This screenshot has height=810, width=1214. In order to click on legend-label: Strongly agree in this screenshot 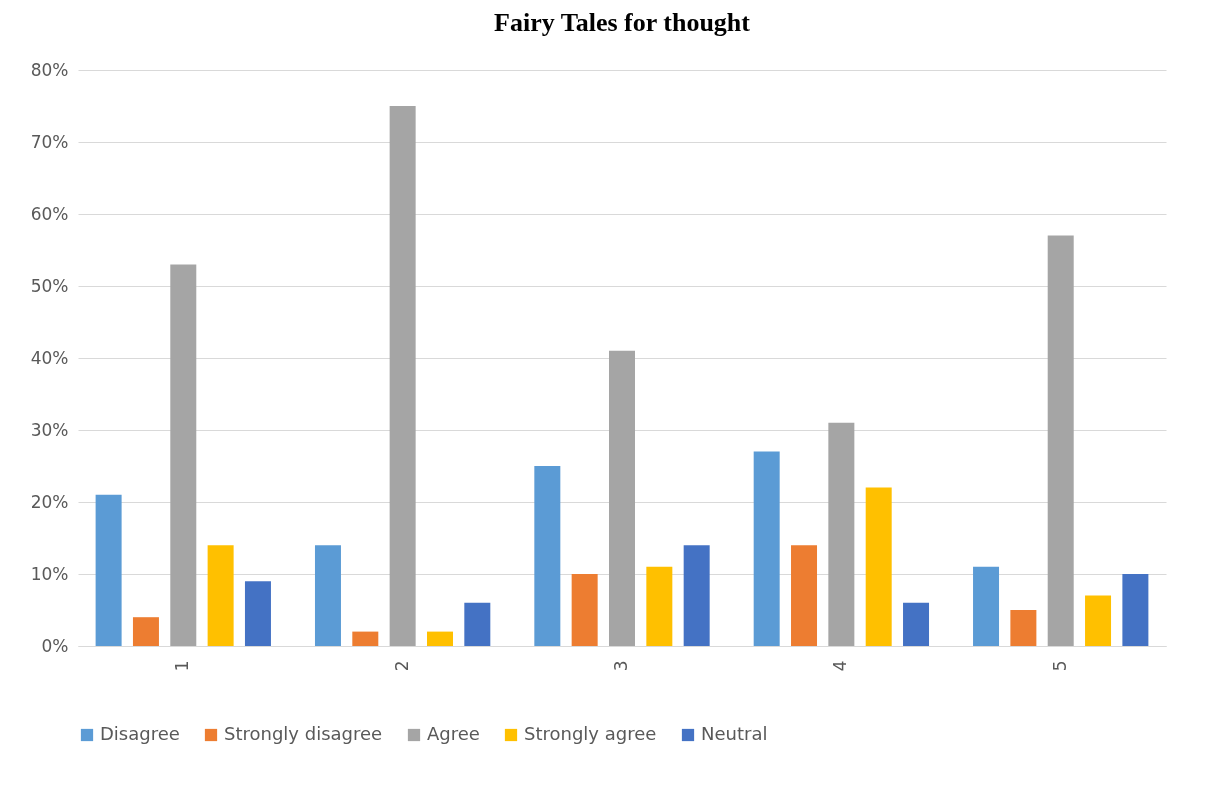, I will do `click(590, 733)`.